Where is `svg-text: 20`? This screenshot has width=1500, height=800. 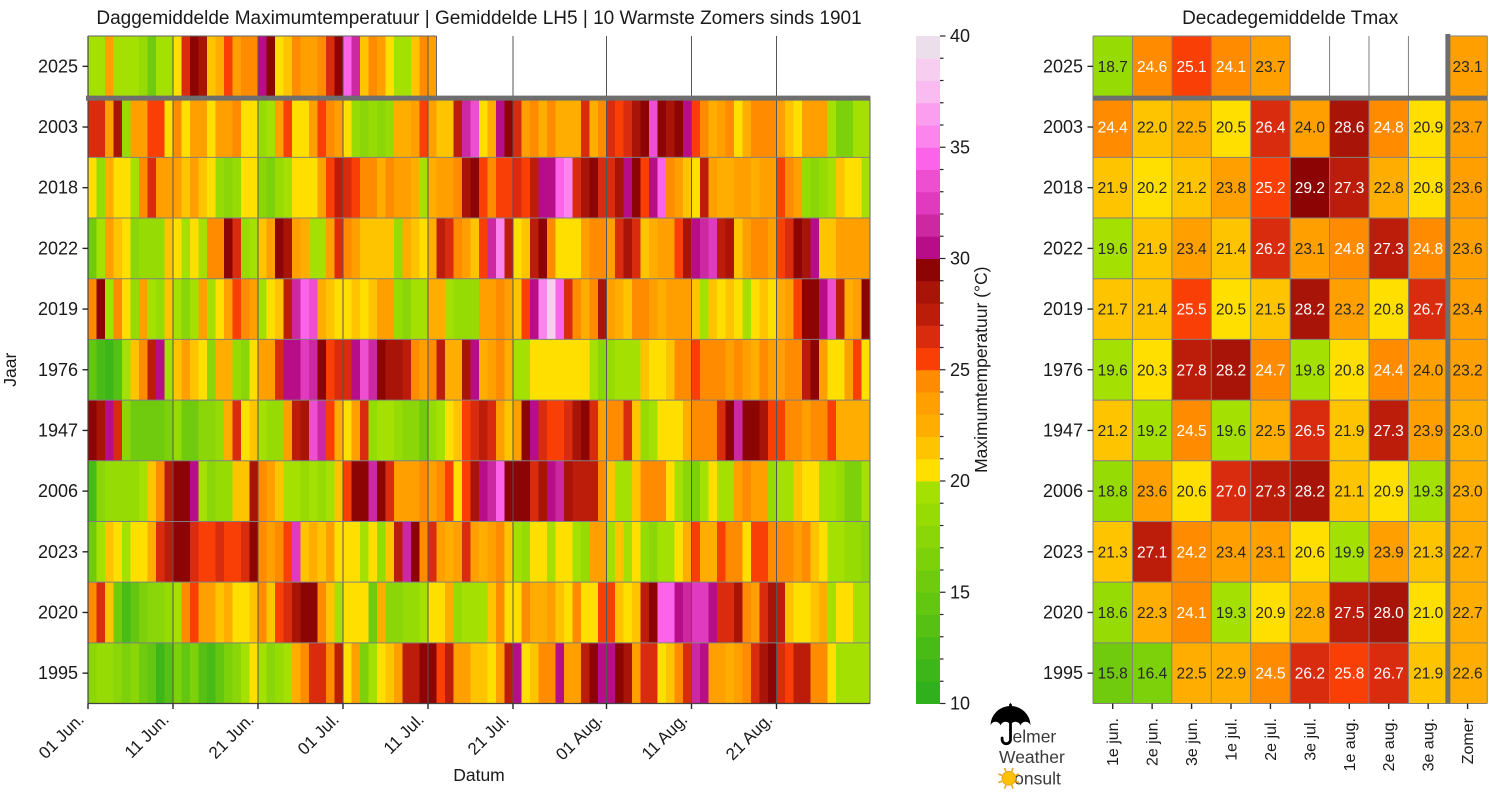
svg-text: 20 is located at coordinates (960, 481).